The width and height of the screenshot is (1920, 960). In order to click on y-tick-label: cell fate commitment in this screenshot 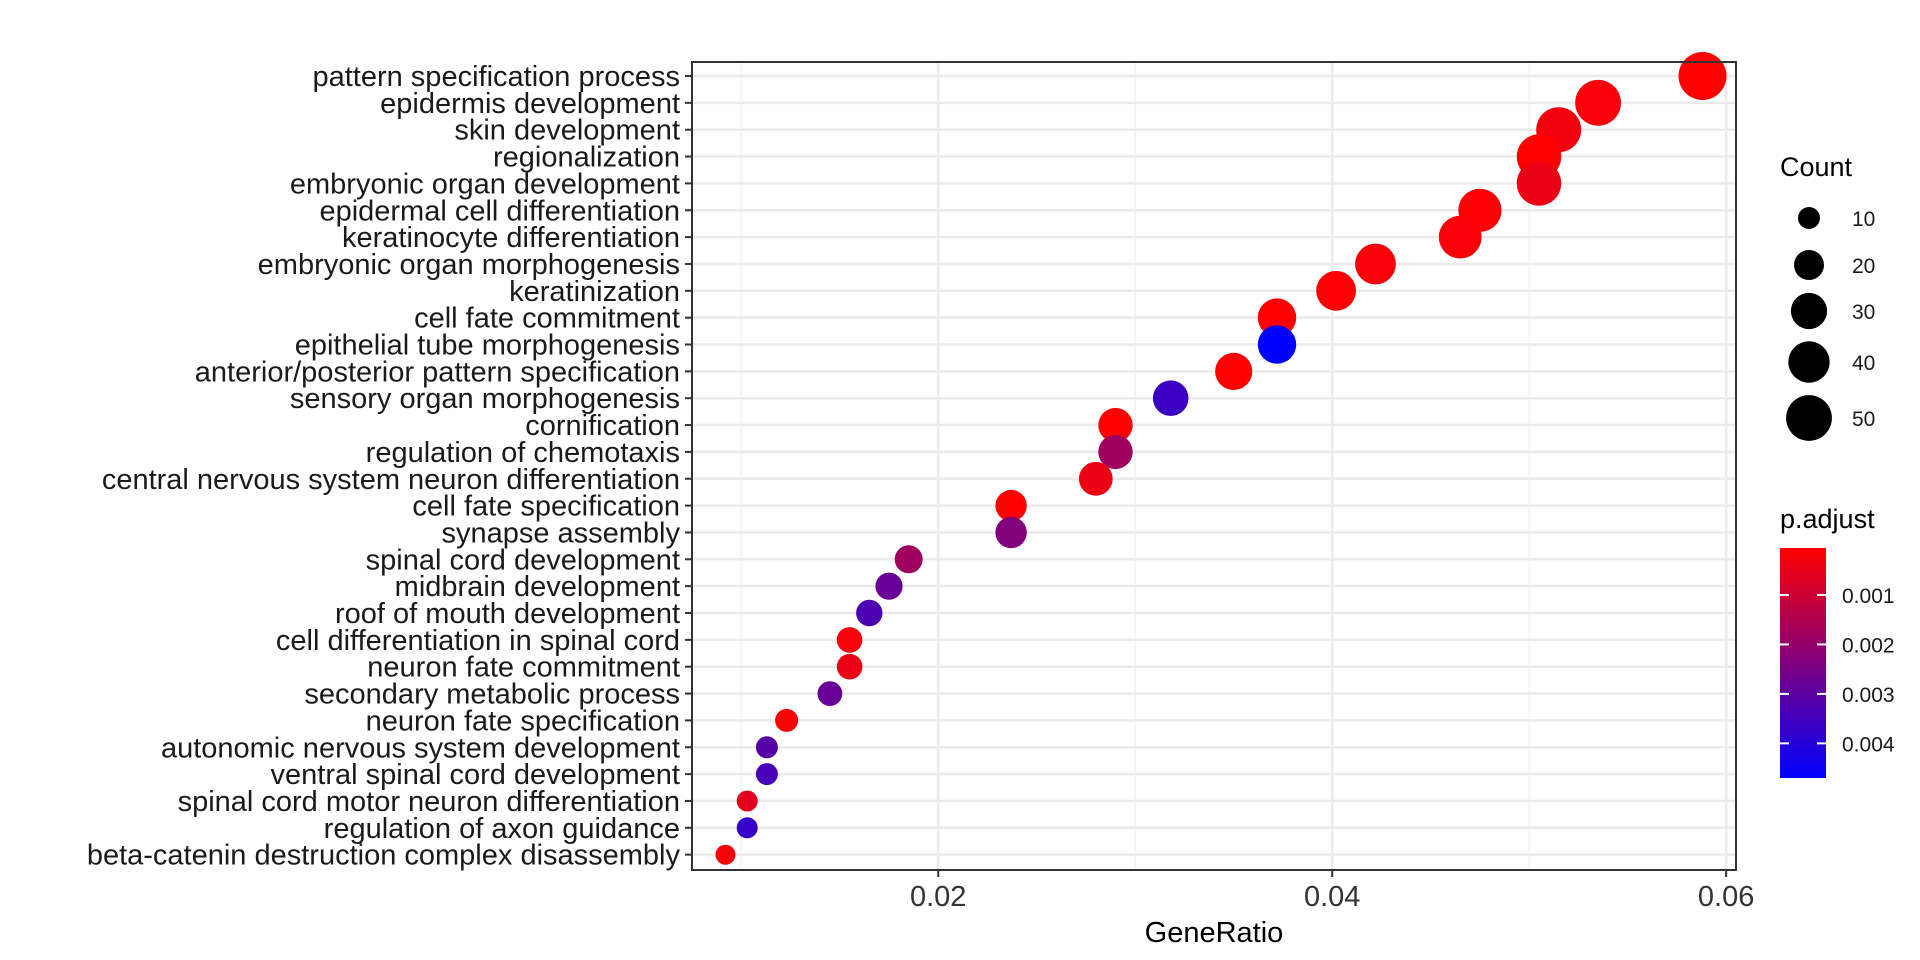, I will do `click(547, 319)`.